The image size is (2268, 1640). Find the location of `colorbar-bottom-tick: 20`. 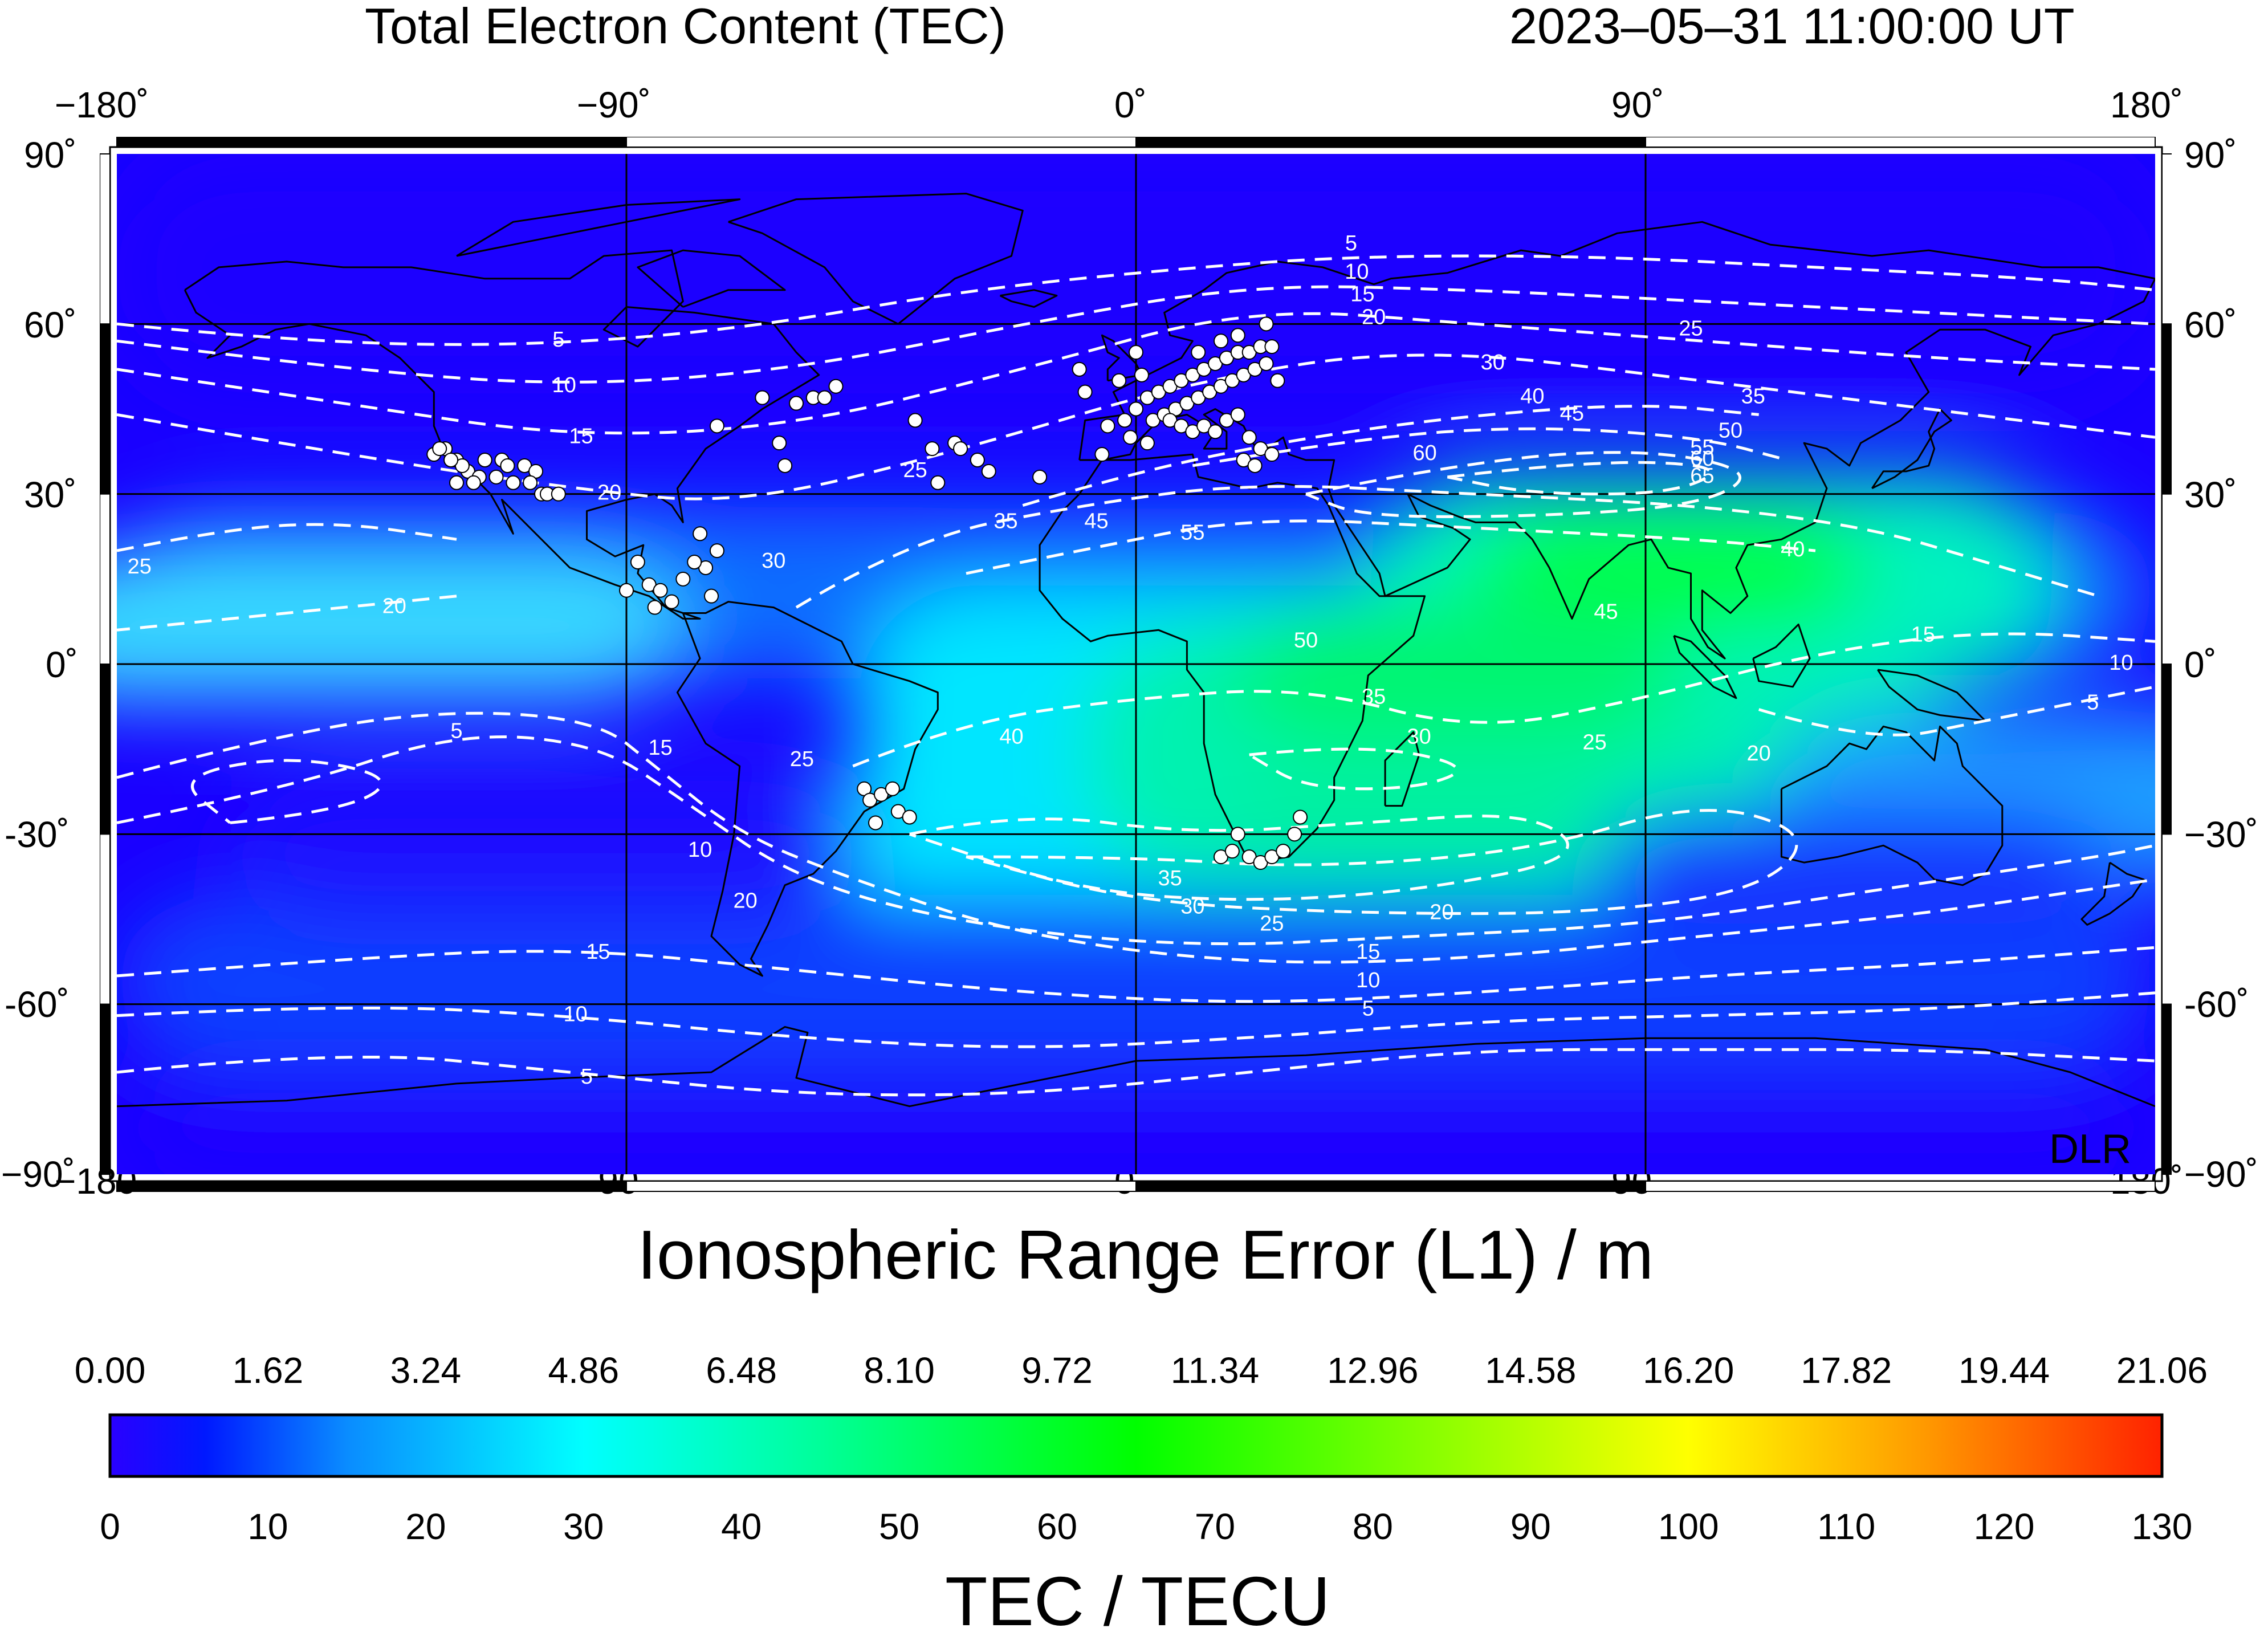

colorbar-bottom-tick: 20 is located at coordinates (425, 1526).